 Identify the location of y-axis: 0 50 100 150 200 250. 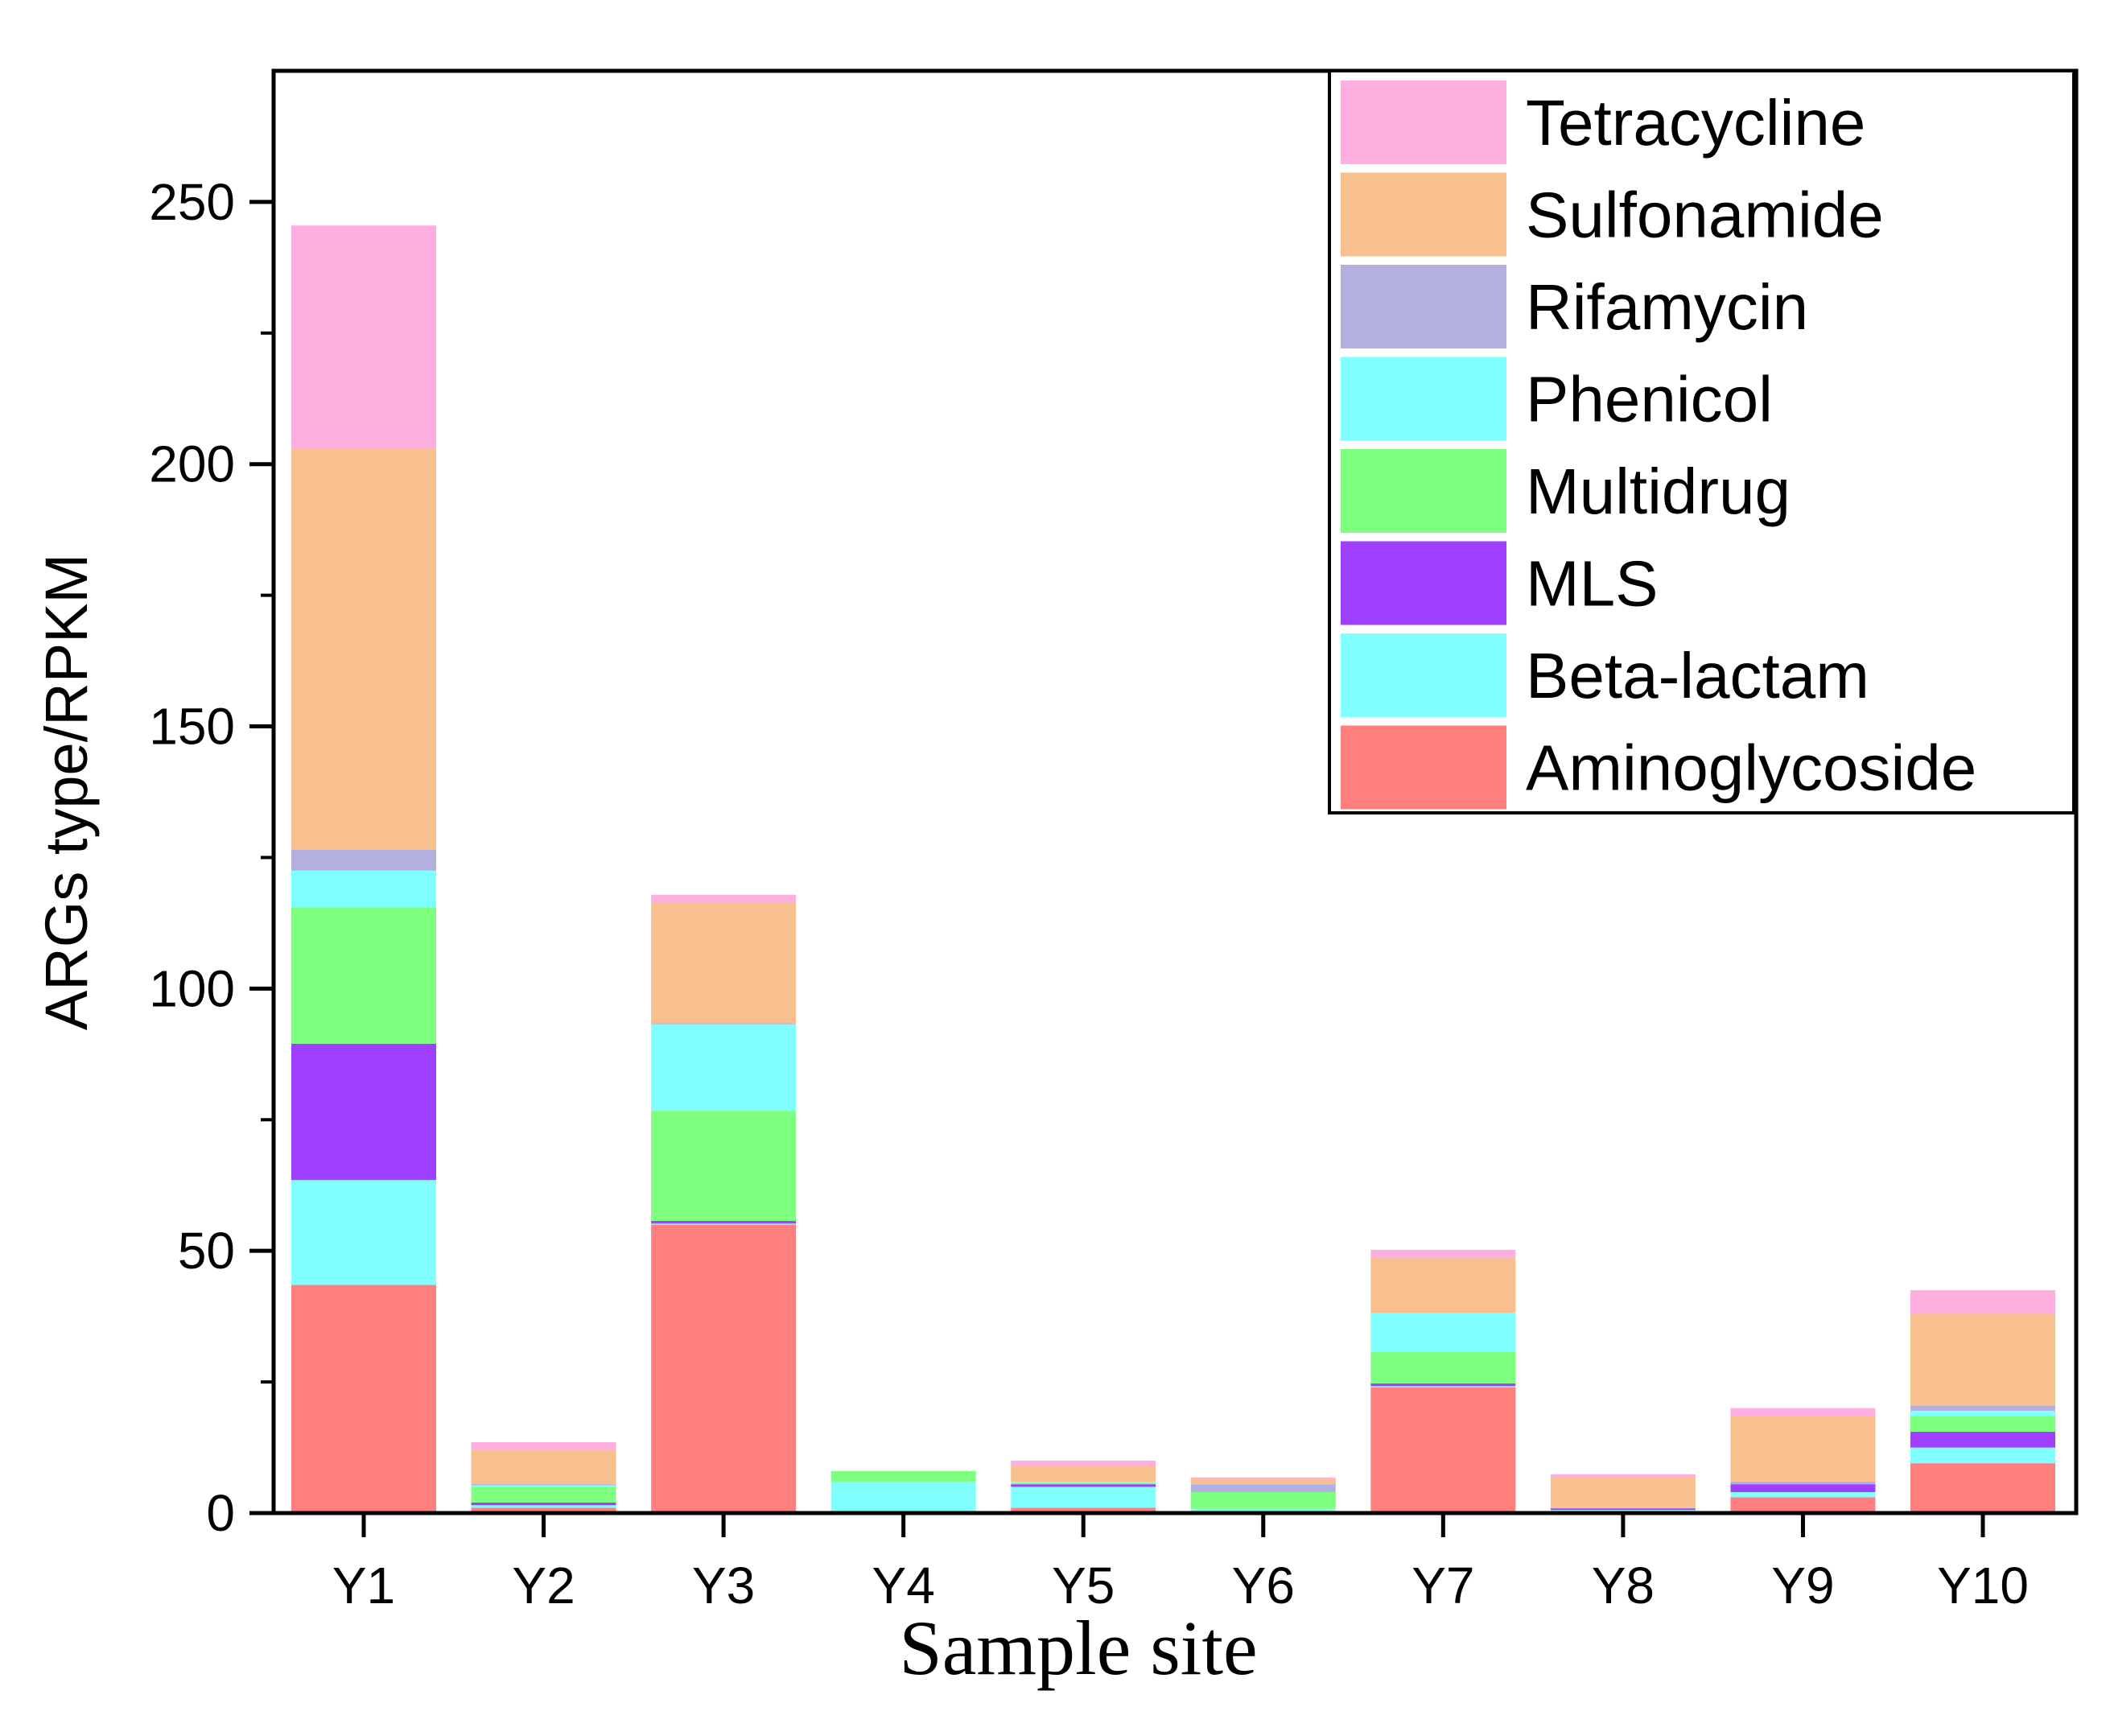
(211, 857).